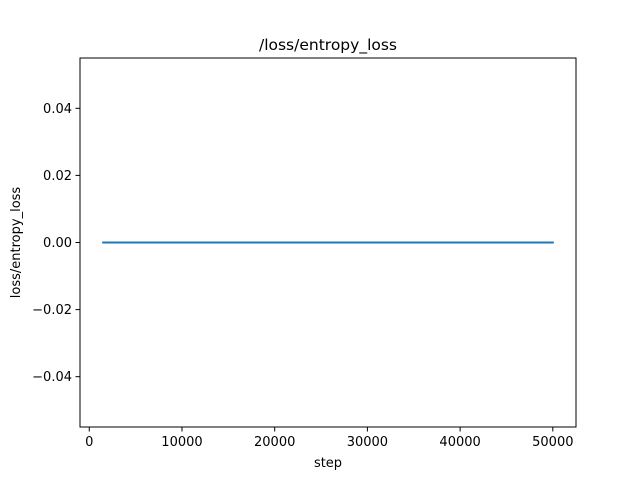 This screenshot has width=640, height=480. I want to click on x-tick-label: 0, so click(89, 442).